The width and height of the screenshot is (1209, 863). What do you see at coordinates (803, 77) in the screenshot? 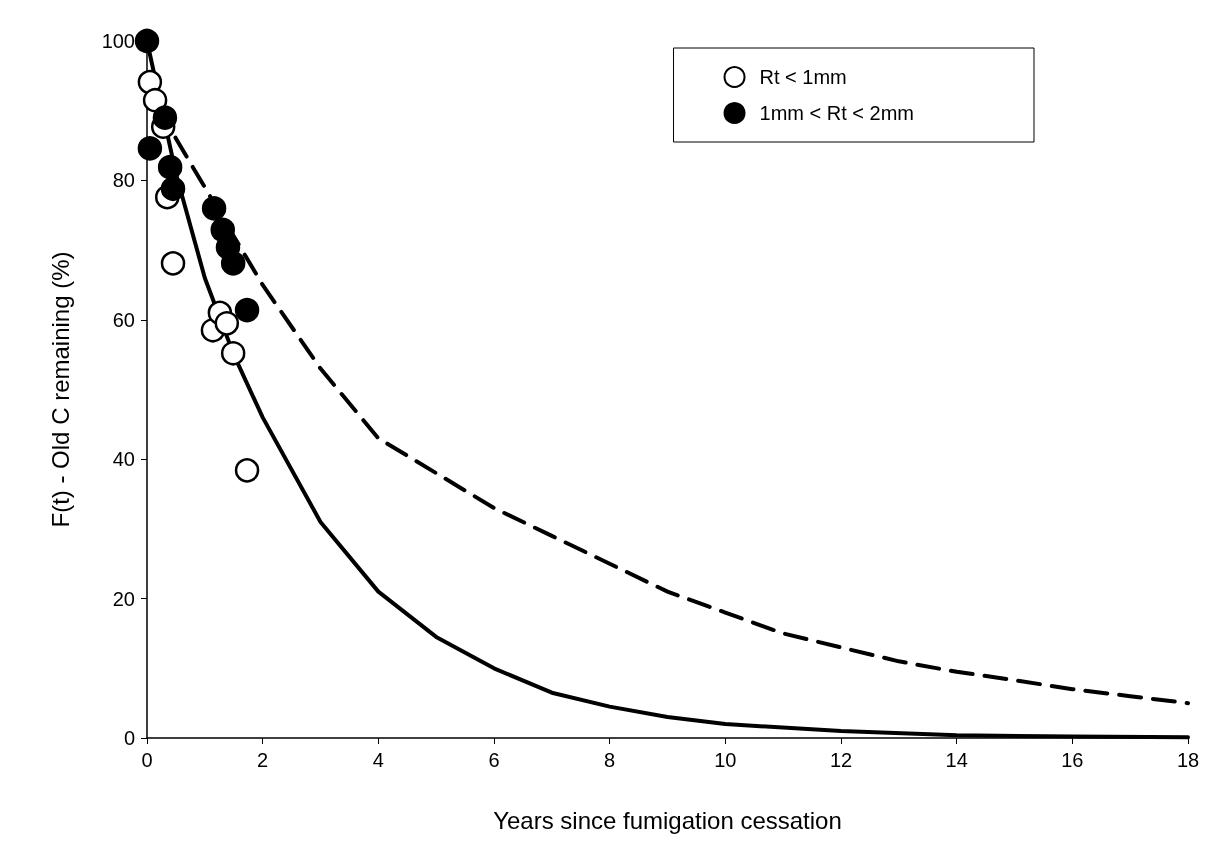
I see `legend-label: Rt < 1mm` at bounding box center [803, 77].